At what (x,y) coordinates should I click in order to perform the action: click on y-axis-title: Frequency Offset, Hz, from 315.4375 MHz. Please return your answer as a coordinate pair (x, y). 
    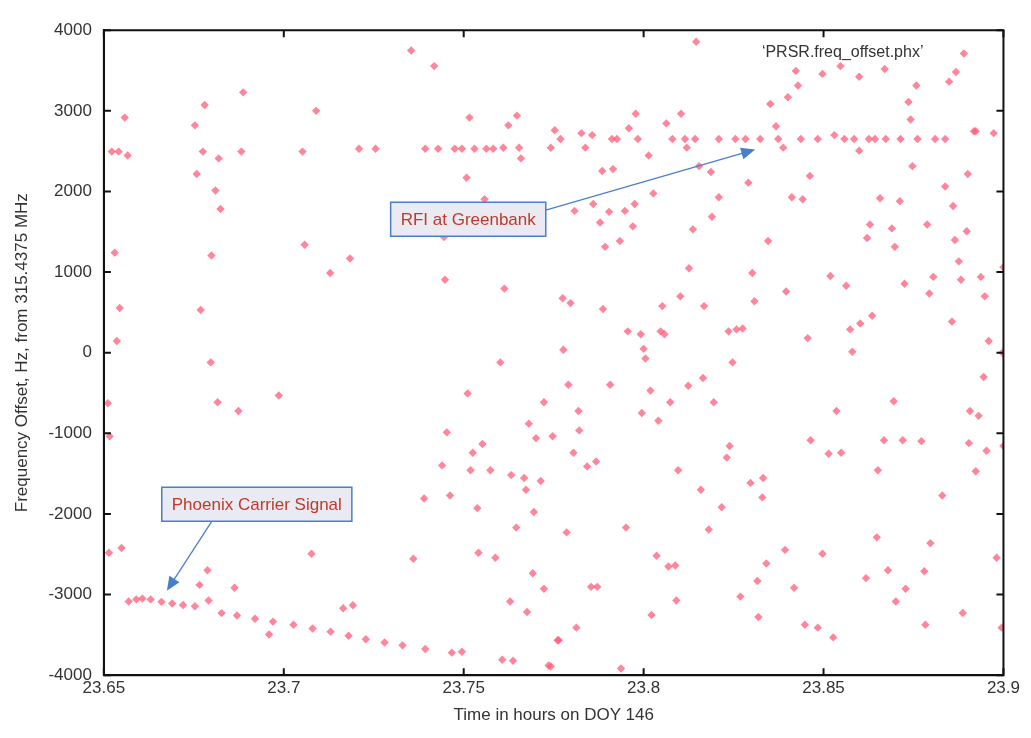
    Looking at the image, I should click on (21, 353).